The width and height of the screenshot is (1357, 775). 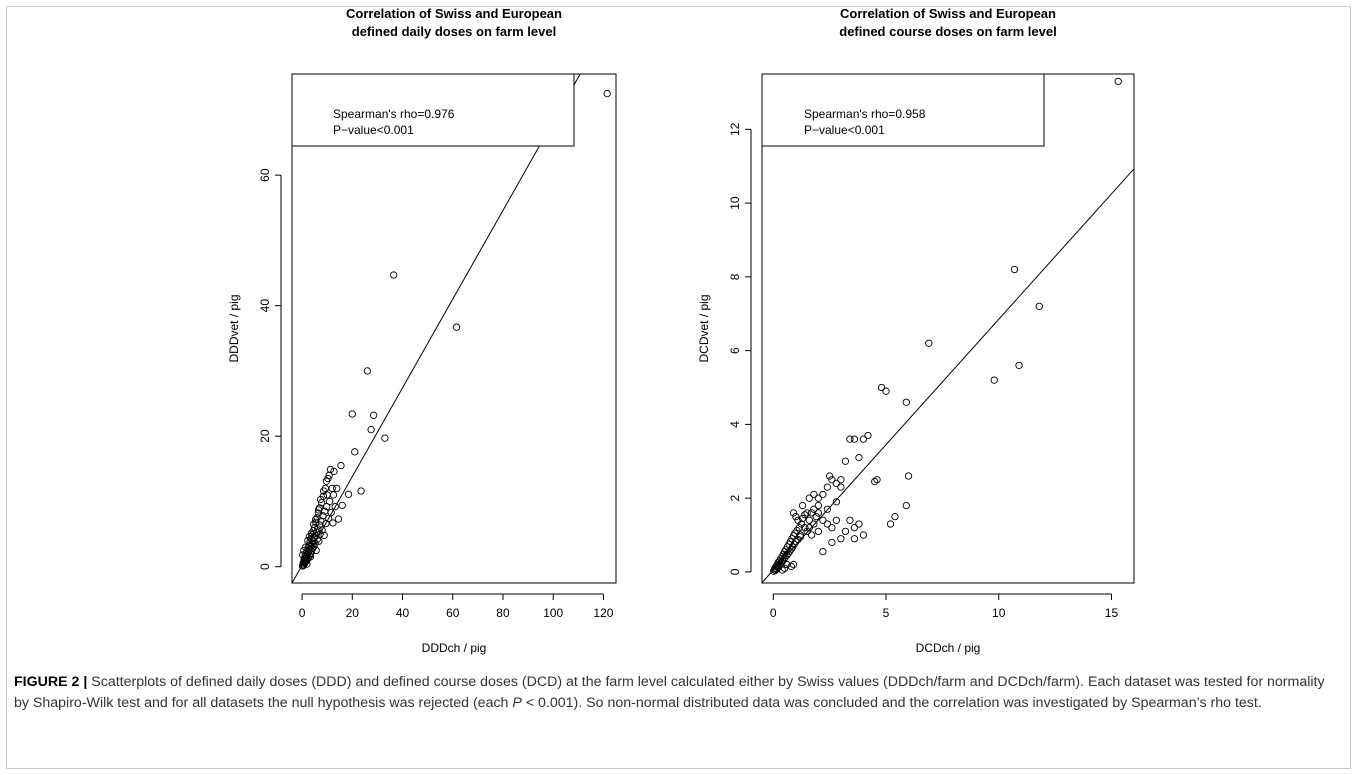 I want to click on x-tick-label: 10, so click(x=999, y=613).